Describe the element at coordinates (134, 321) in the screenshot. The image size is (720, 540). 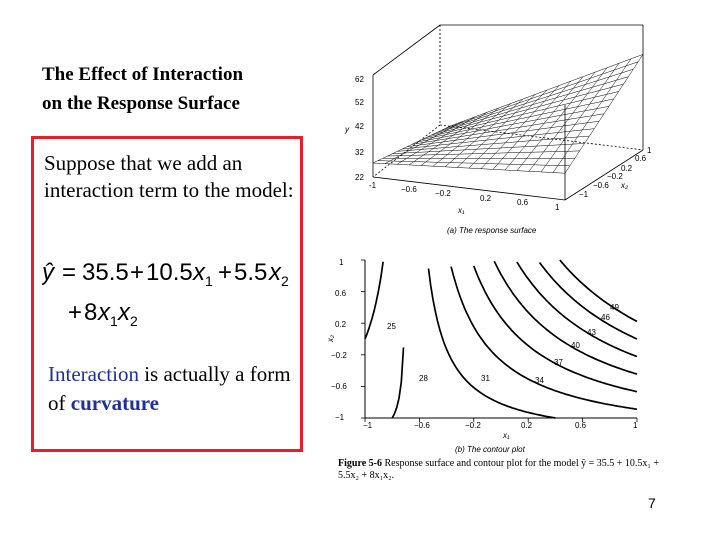
I see `eq-x2b-sub: 2` at that location.